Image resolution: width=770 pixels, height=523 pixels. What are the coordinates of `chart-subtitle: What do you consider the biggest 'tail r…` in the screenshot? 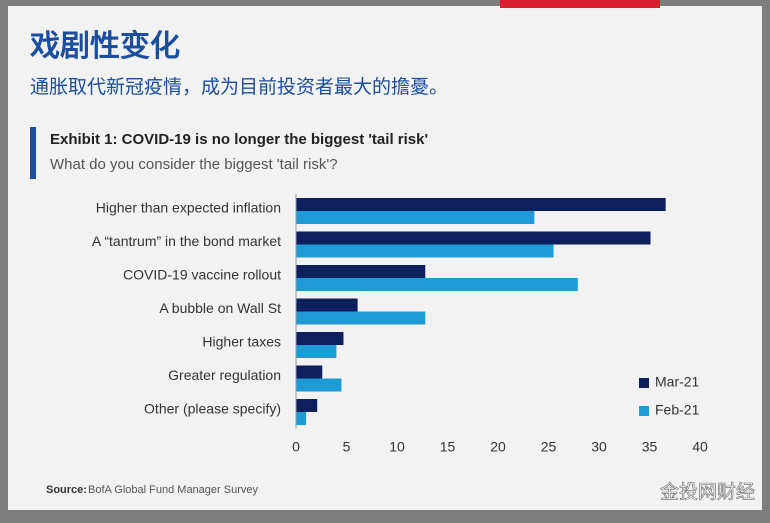 It's located at (194, 164).